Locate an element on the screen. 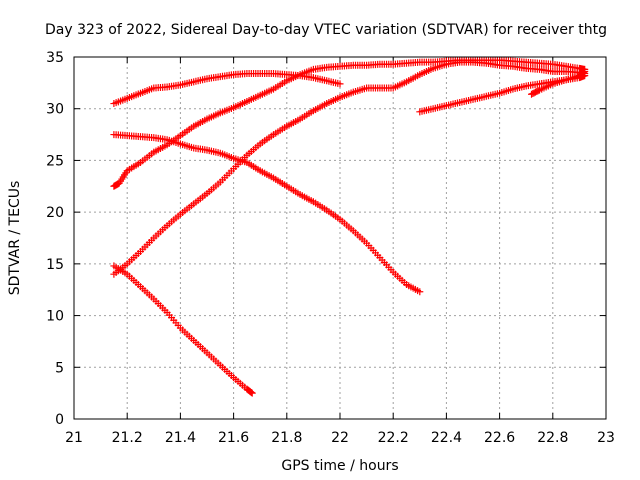 This screenshot has height=480, width=640. y-tick-label: 35 is located at coordinates (55, 58).